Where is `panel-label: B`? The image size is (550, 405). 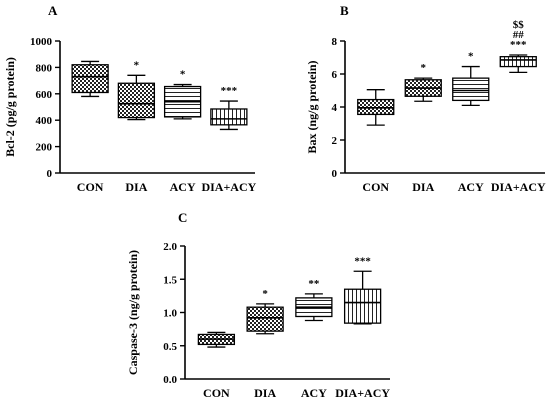
panel-label: B is located at coordinates (344, 10).